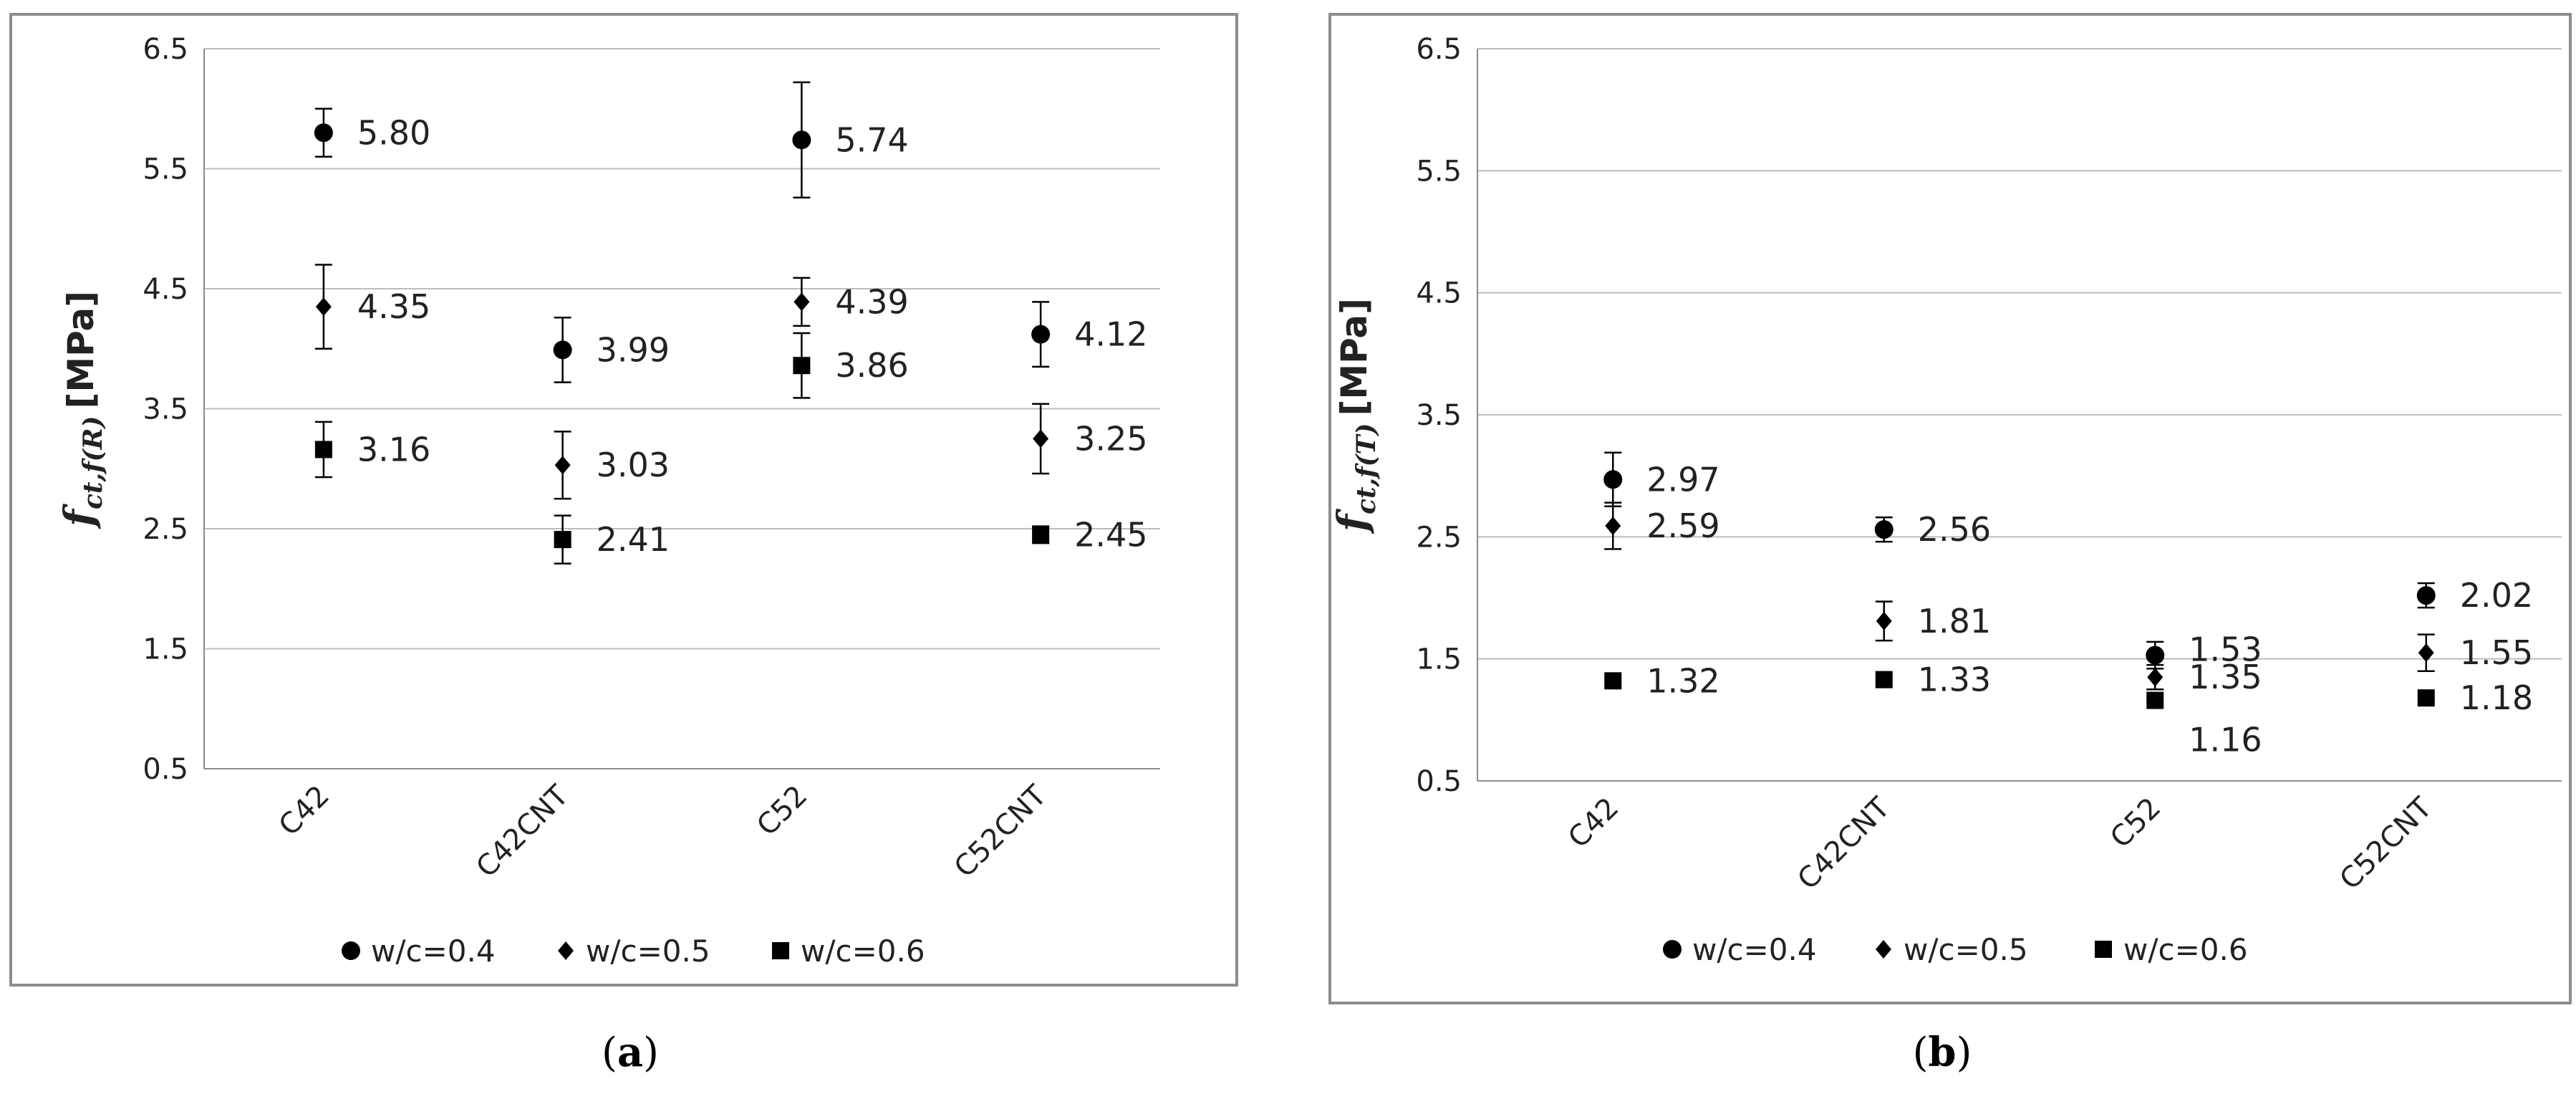 Image resolution: width=2576 pixels, height=1094 pixels. Describe the element at coordinates (1355, 416) in the screenshot. I see `y-axis-label: fct,f(T)[MPa]` at that location.